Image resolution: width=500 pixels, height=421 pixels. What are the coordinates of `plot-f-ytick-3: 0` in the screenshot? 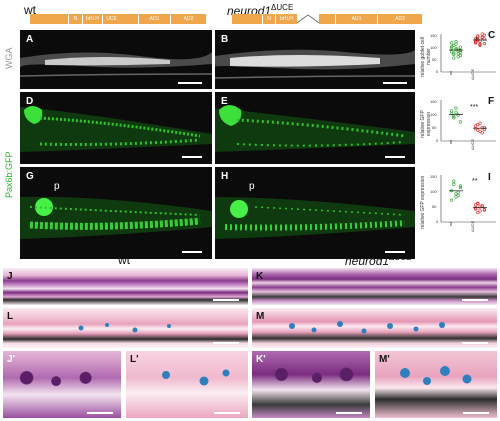 It's located at (437, 140).